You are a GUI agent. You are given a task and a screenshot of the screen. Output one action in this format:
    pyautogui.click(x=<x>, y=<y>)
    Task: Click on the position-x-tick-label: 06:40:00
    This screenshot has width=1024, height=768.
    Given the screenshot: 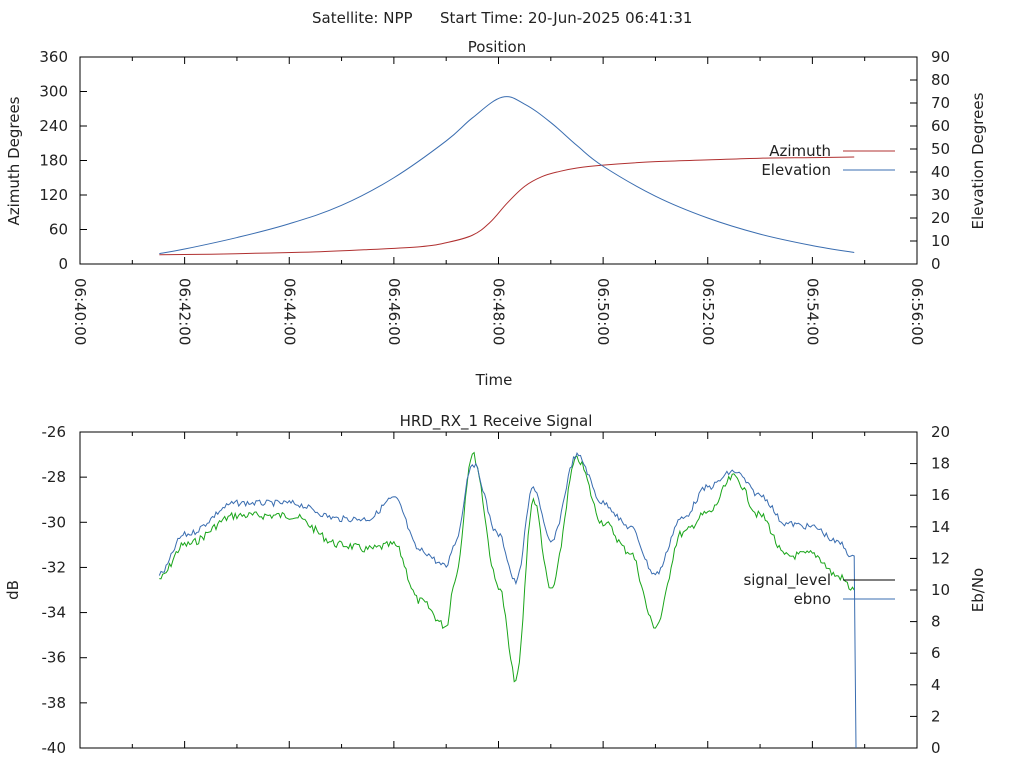 What is the action you would take?
    pyautogui.click(x=80, y=311)
    